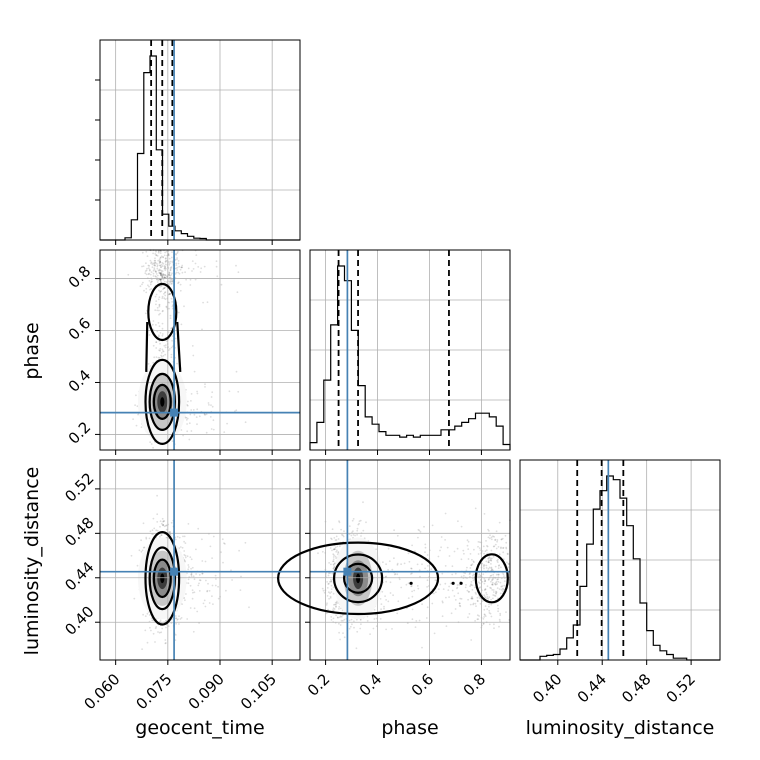 The width and height of the screenshot is (760, 760). I want to click on x-axis-title-geocent-time: geocent_time, so click(199, 728).